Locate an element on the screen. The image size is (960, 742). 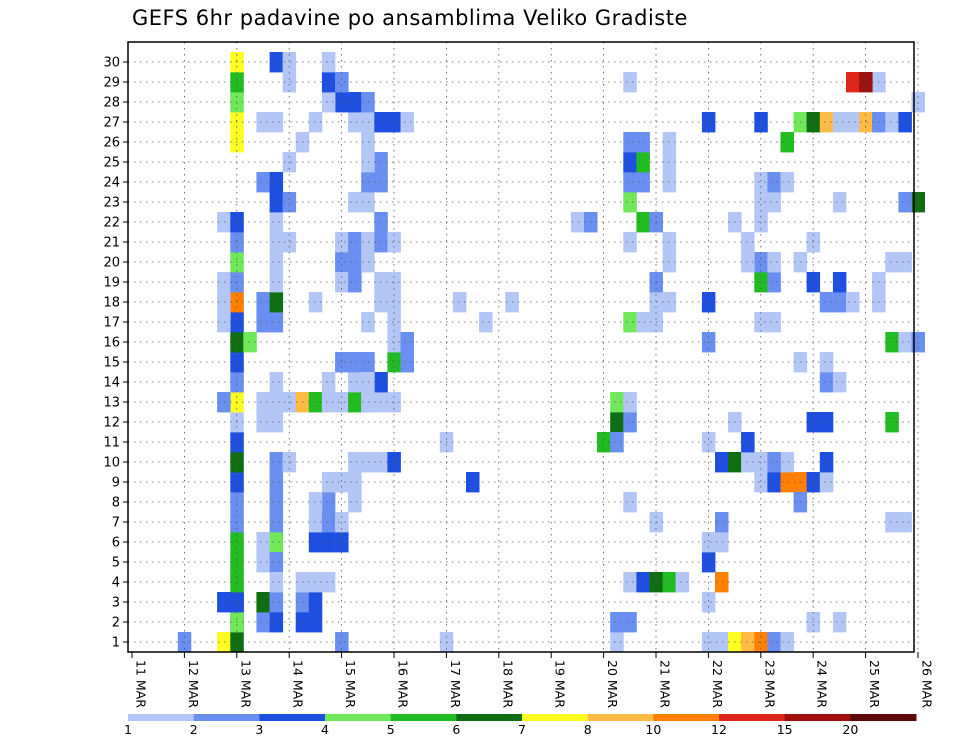
y-tick-label: 24 is located at coordinates (111, 183).